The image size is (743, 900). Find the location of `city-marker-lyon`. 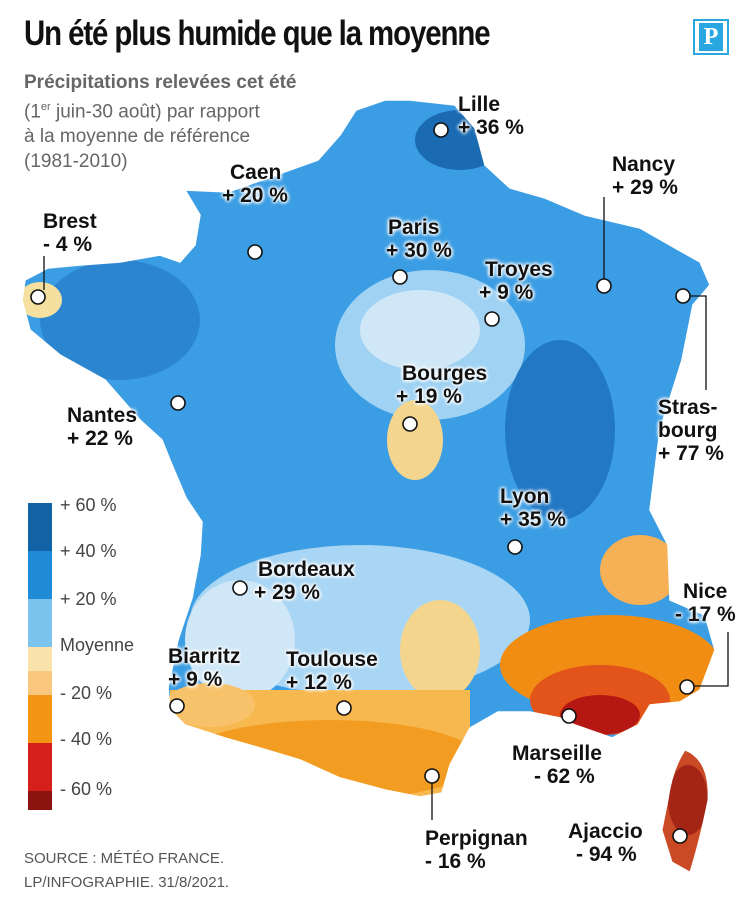

city-marker-lyon is located at coordinates (515, 547).